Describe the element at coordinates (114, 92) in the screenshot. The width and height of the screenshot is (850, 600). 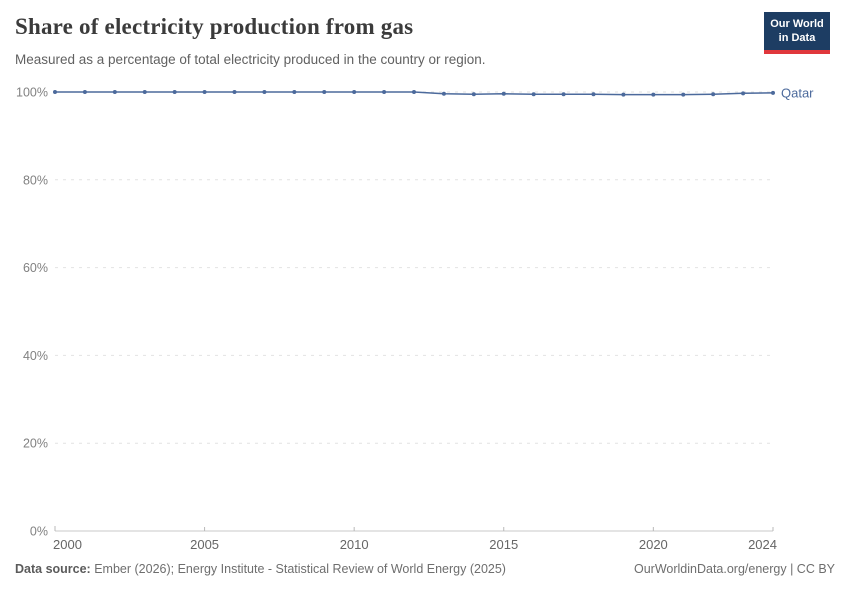
I see `data-point-2002` at that location.